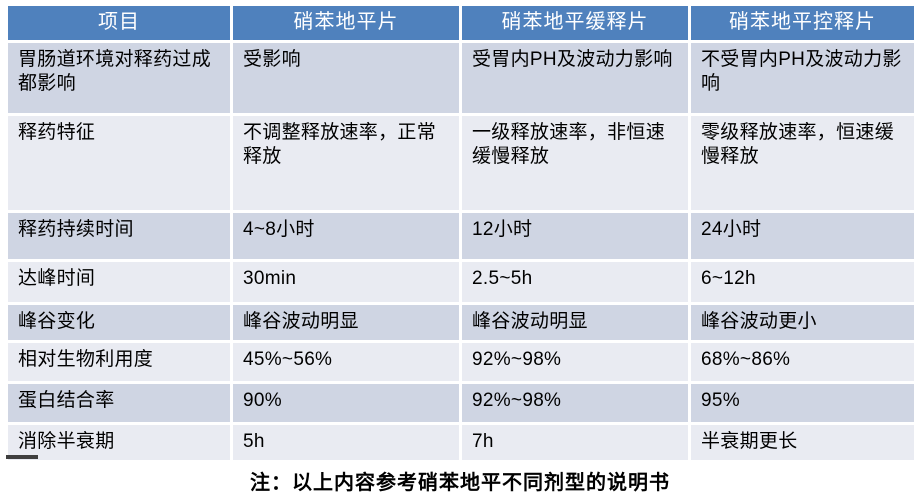 The width and height of the screenshot is (920, 504). I want to click on header-cell-controlled-release: 硝苯地平控释片, so click(802, 23).